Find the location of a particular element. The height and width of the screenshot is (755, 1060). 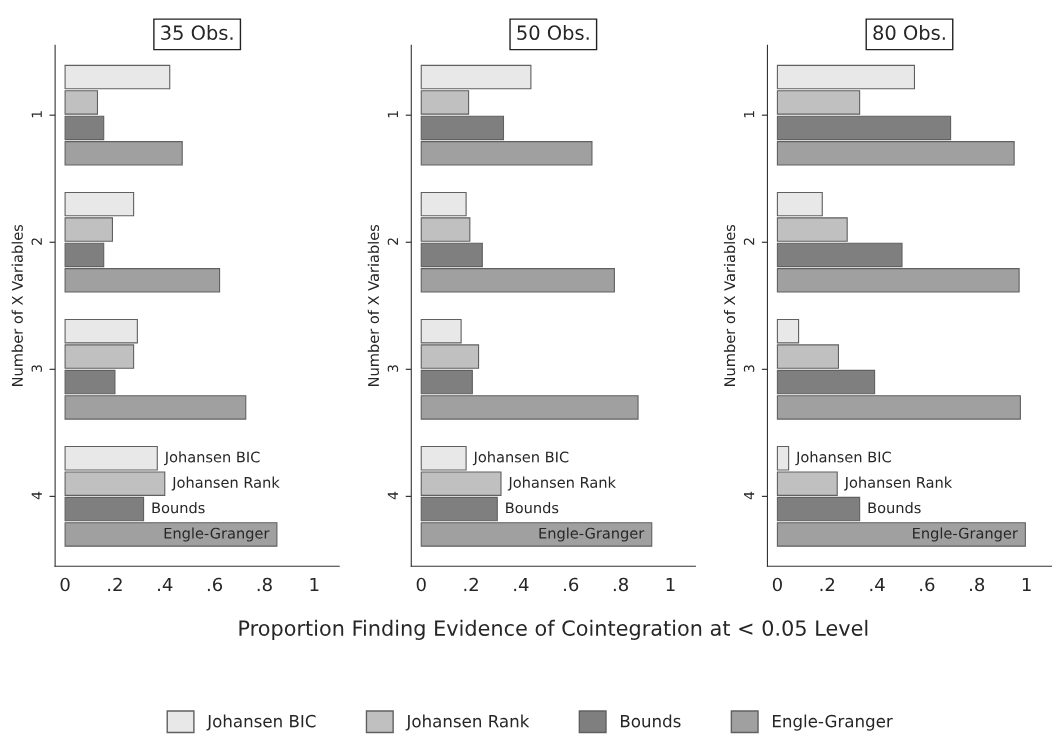

chart-title: 35 Obs. is located at coordinates (197, 32).